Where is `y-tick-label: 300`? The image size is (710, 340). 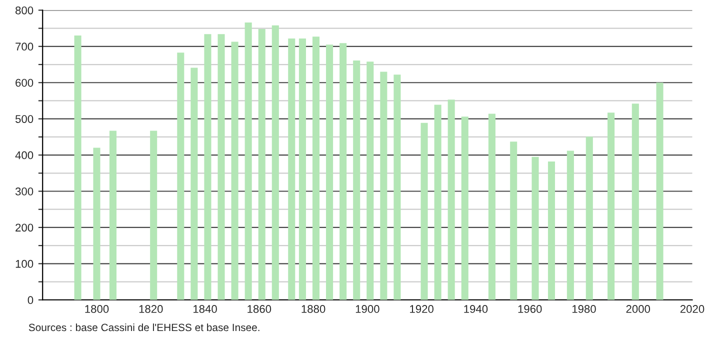 y-tick-label: 300 is located at coordinates (24, 192).